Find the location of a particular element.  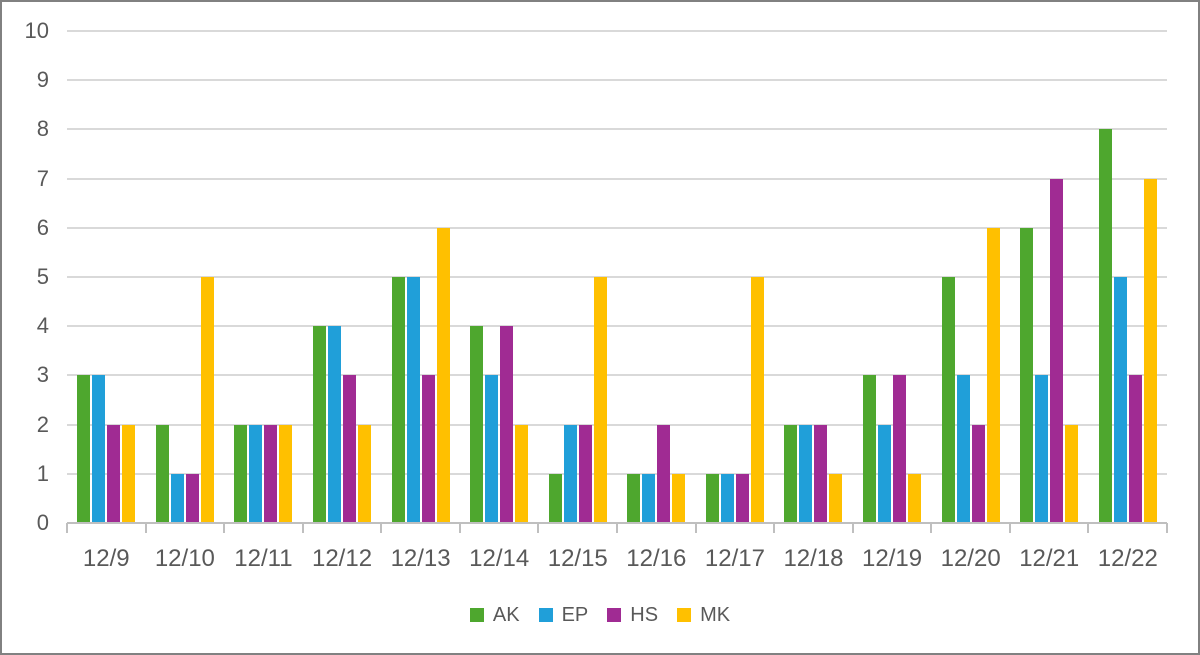

y-tick-label: 10 is located at coordinates (36, 30).